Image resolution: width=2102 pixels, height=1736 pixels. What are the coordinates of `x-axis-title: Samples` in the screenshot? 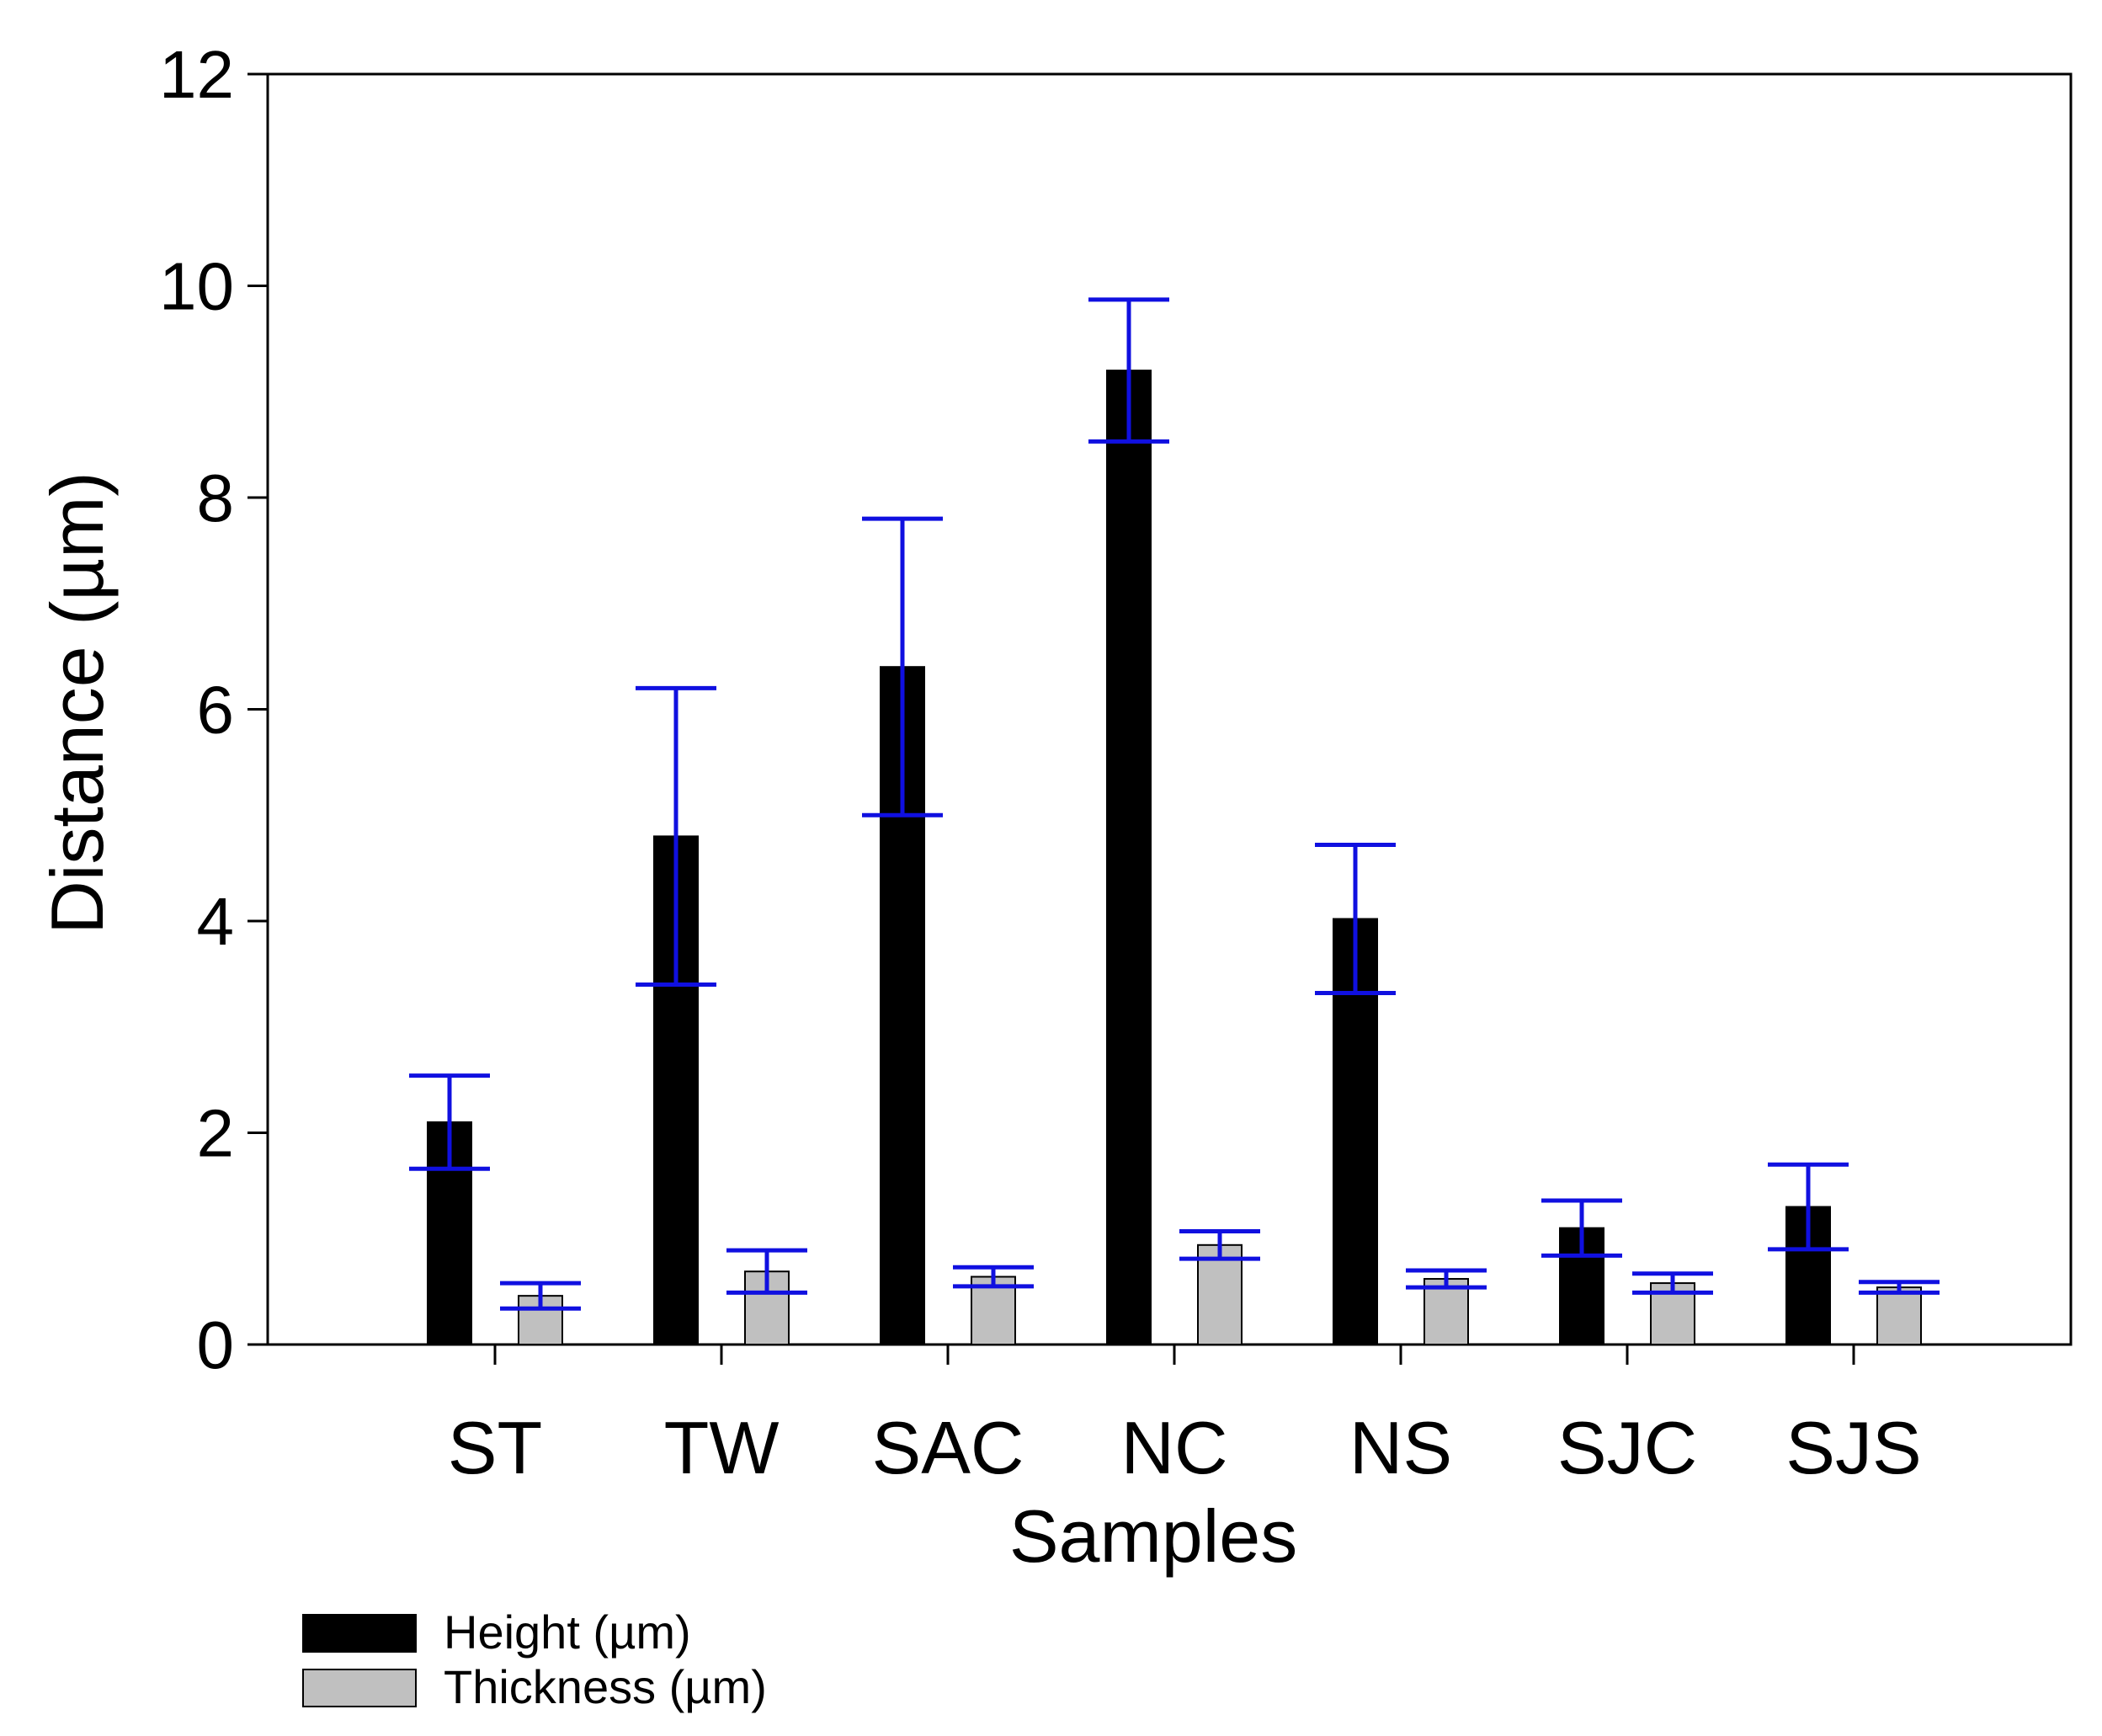 It's located at (1153, 1536).